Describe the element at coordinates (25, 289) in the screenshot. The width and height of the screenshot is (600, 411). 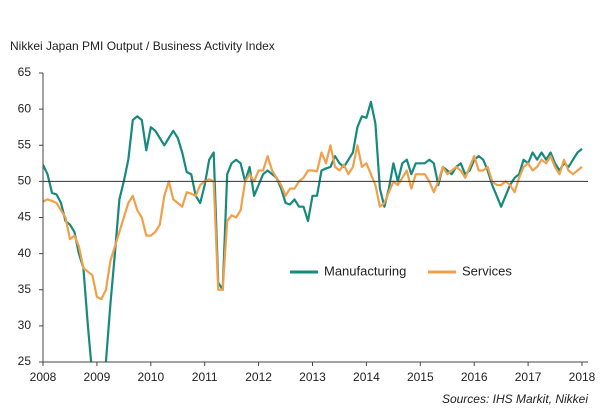
I see `y-tick-label: 35` at that location.